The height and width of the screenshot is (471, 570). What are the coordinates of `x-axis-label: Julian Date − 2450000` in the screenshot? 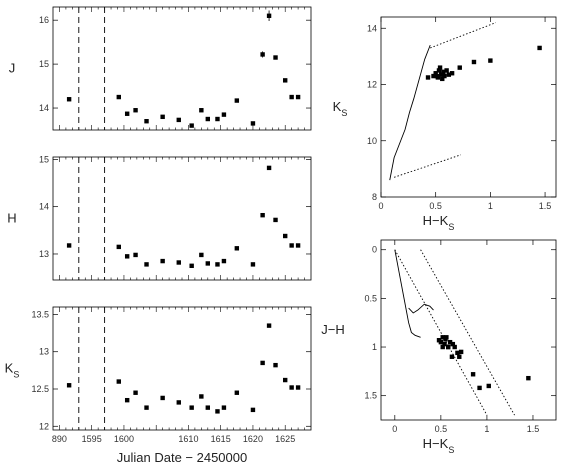 It's located at (182, 457).